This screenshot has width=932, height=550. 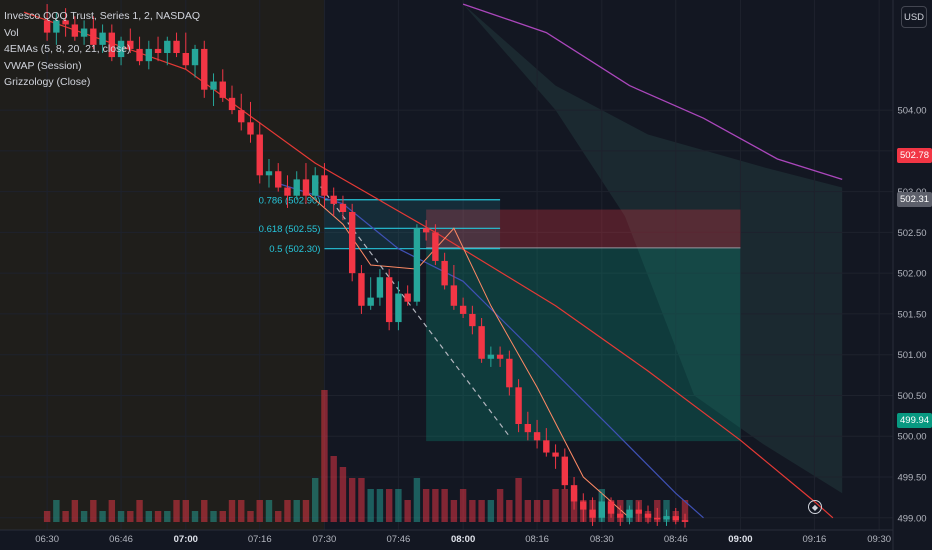 What do you see at coordinates (911, 233) in the screenshot?
I see `y-tick-label: 502.50` at bounding box center [911, 233].